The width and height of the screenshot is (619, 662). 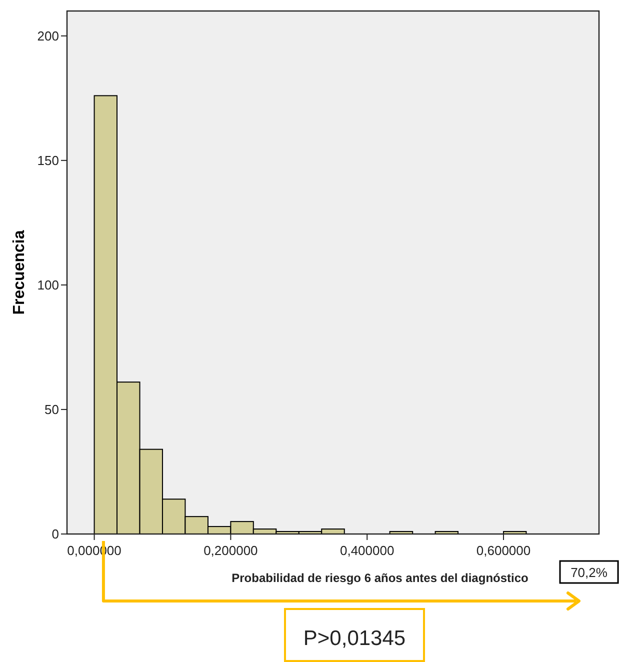 I want to click on y-tick-label: 100, so click(x=48, y=285).